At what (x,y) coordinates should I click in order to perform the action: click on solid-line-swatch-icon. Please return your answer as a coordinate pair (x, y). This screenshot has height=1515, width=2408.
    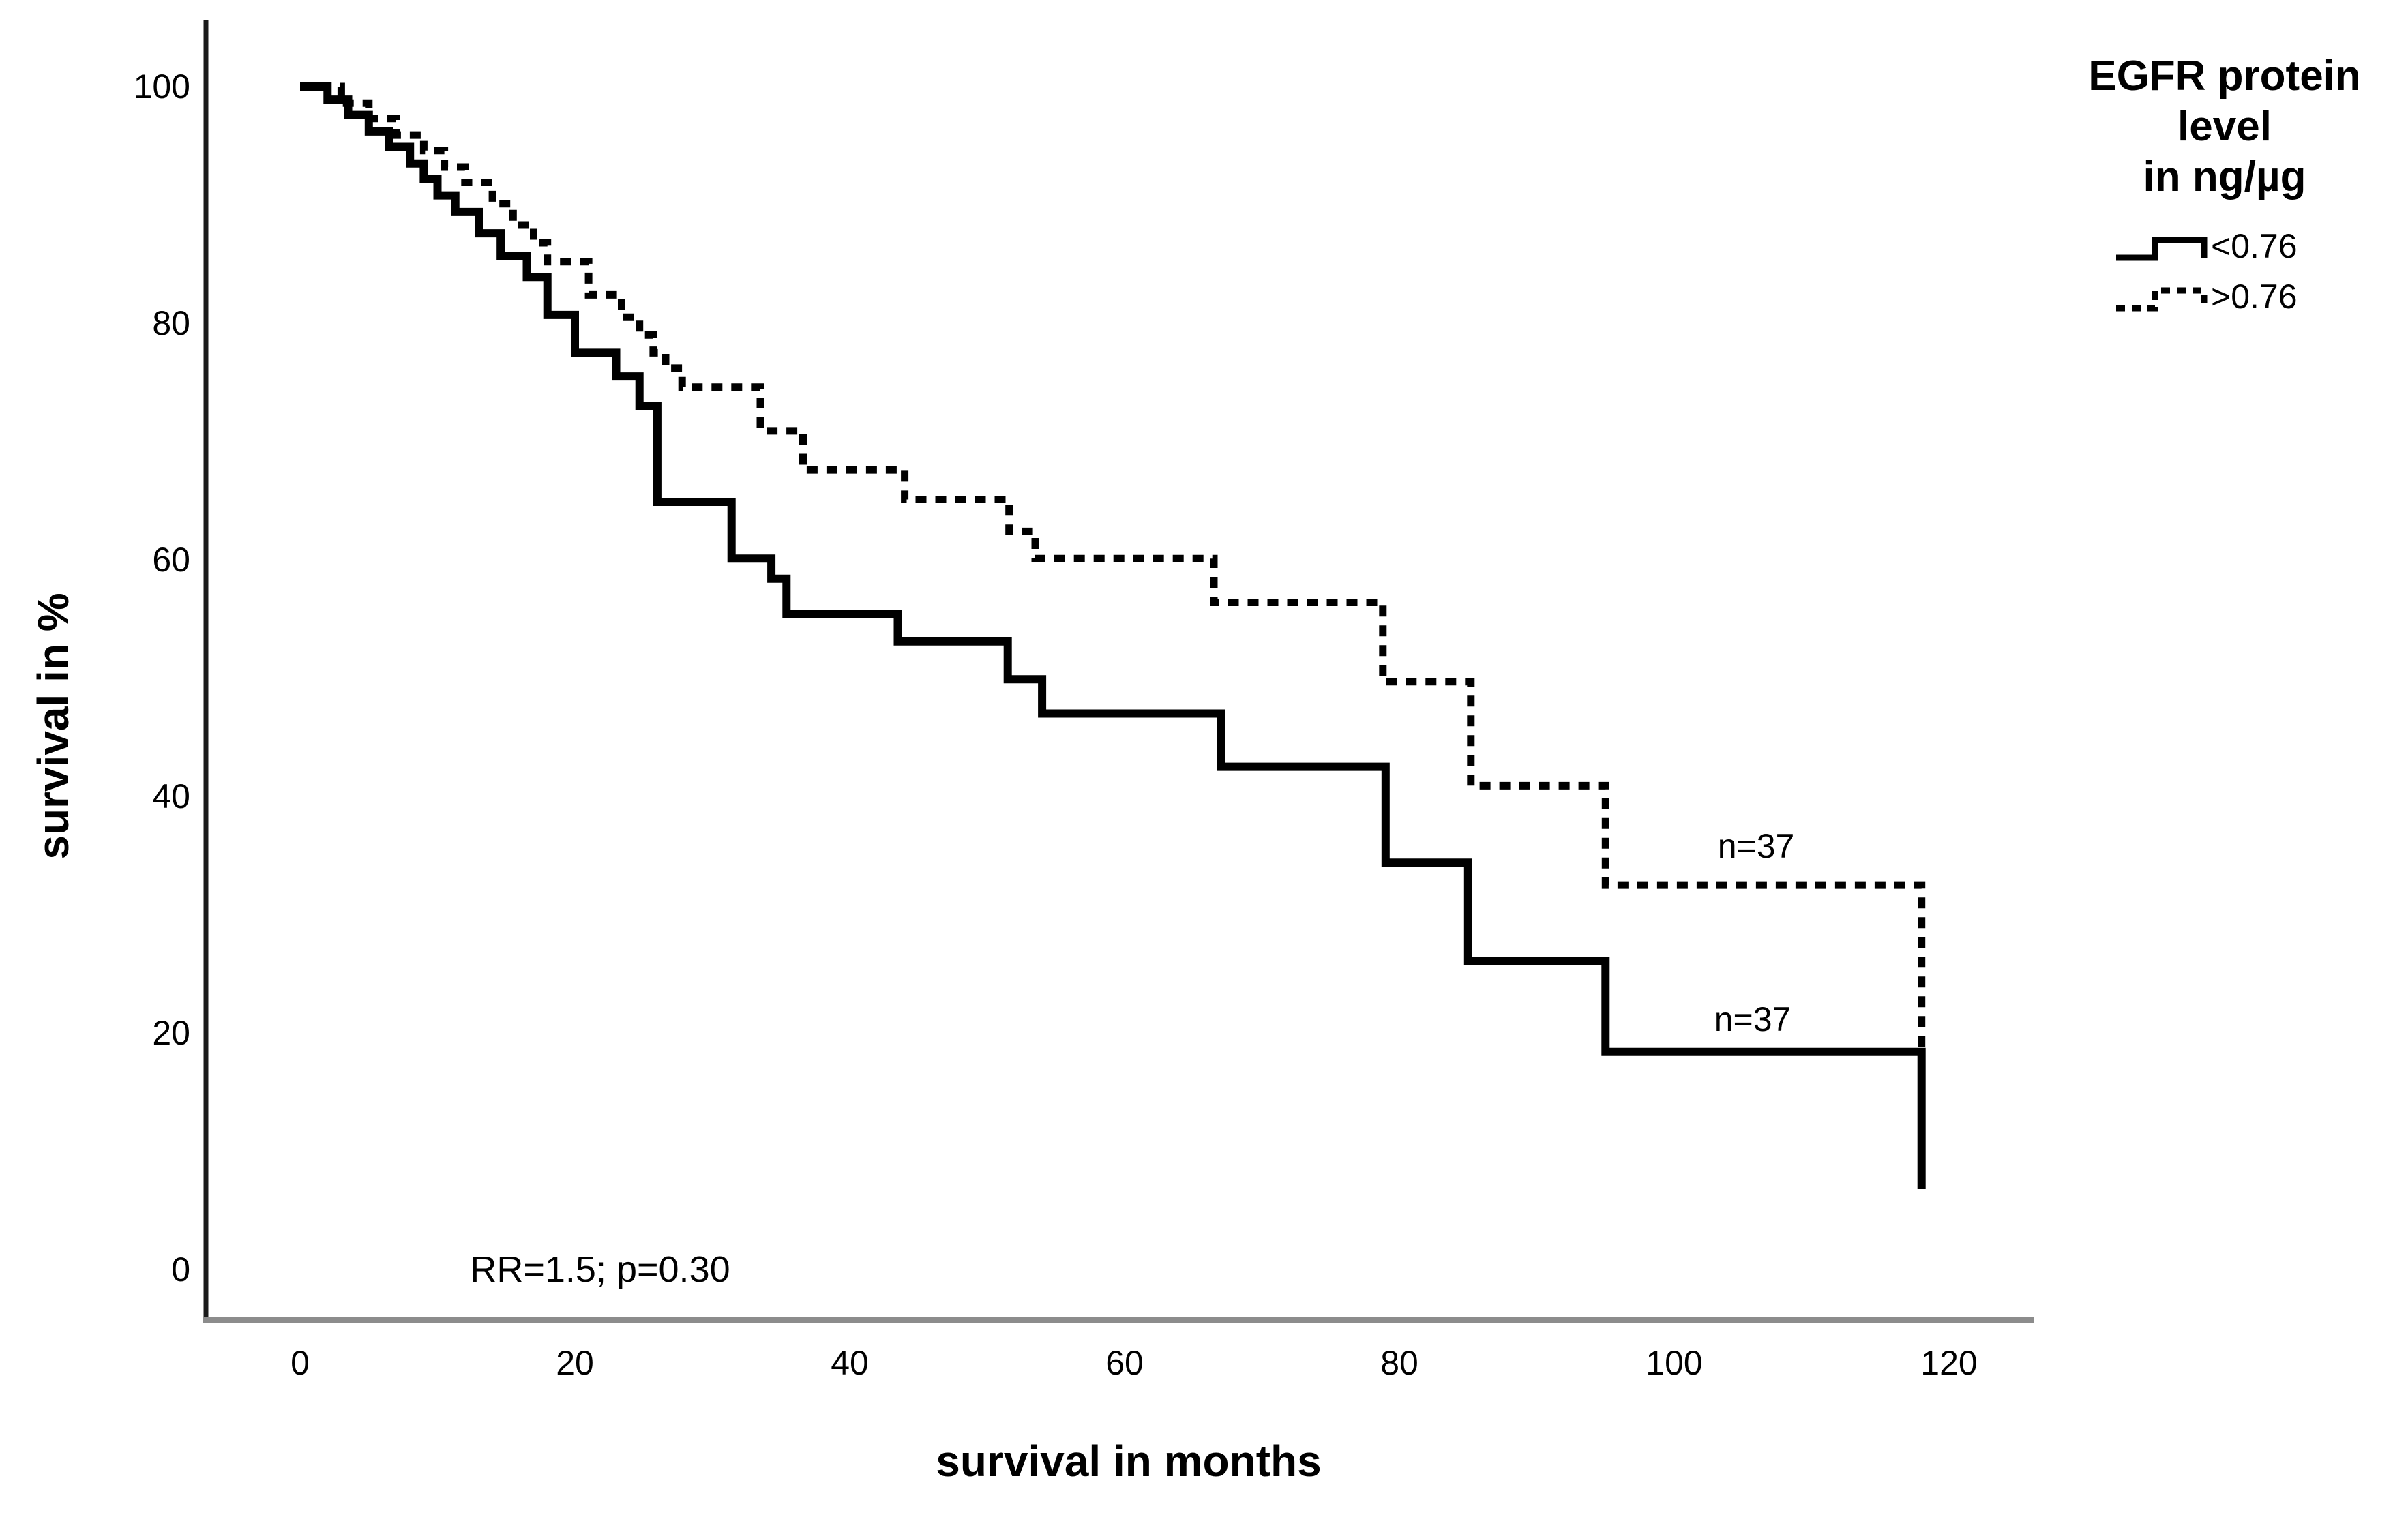
    Looking at the image, I should click on (2162, 249).